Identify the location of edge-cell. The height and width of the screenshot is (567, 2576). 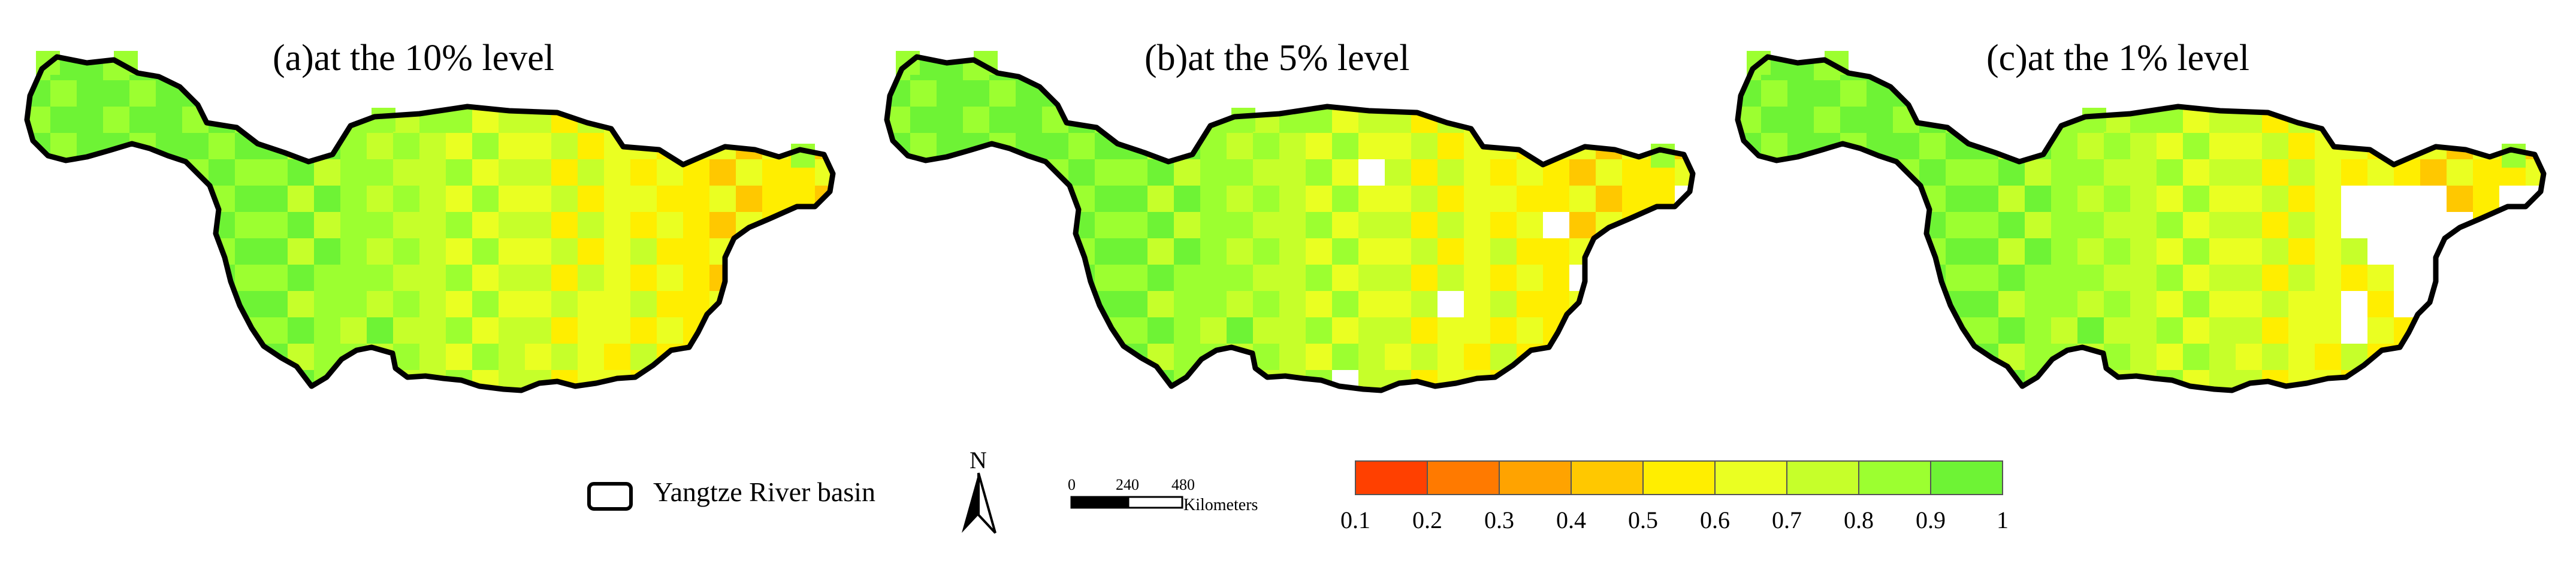
(1663, 156).